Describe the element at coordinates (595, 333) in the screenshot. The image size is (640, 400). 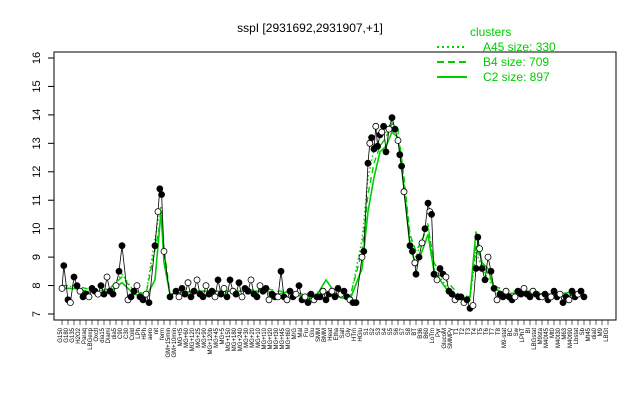
I see `x-tick-label-89: dia0` at that location.